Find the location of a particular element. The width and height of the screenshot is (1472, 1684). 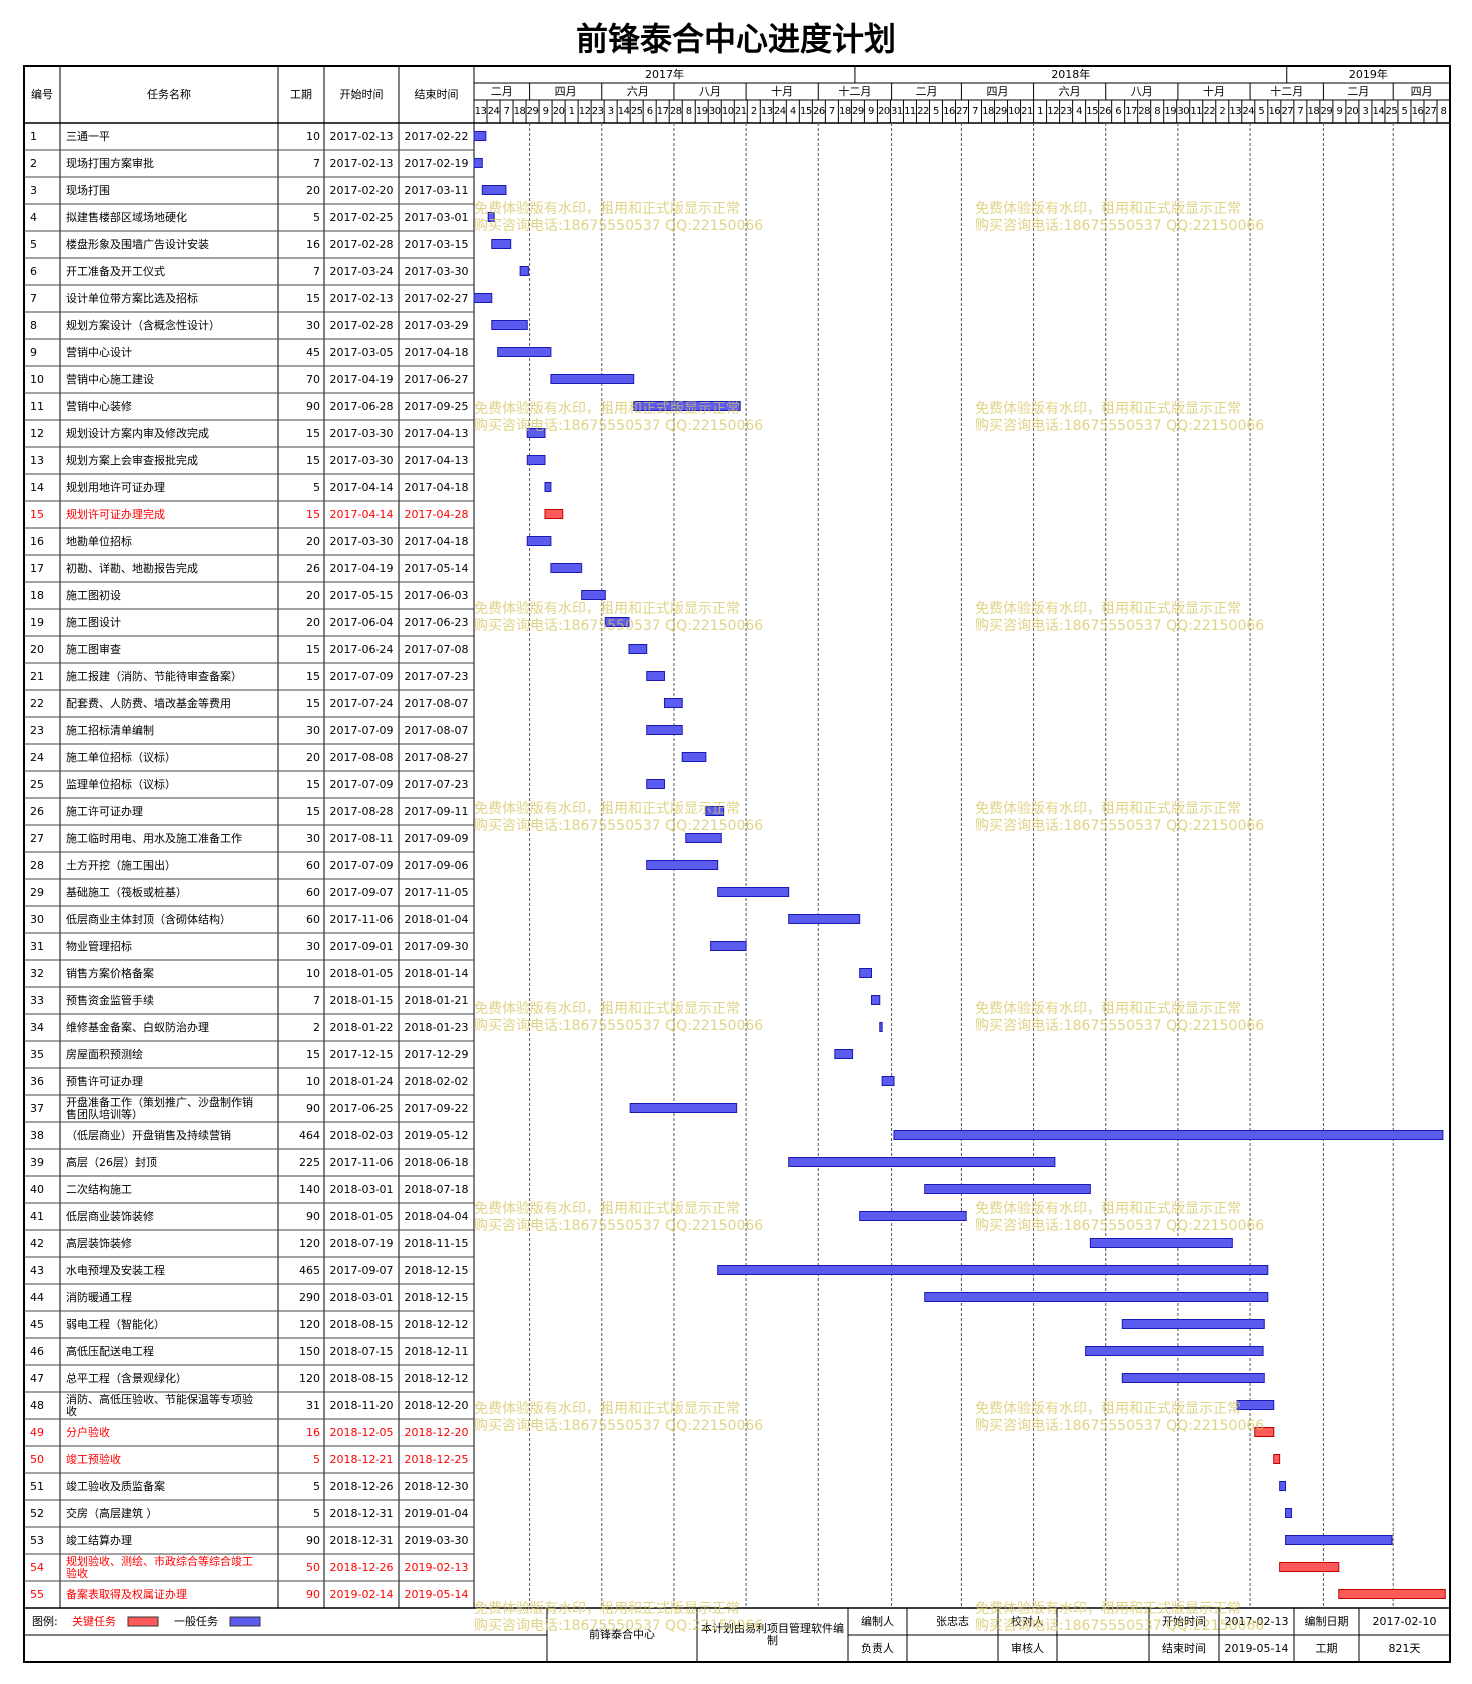

task-start: 2018-12-31 is located at coordinates (361, 1540).